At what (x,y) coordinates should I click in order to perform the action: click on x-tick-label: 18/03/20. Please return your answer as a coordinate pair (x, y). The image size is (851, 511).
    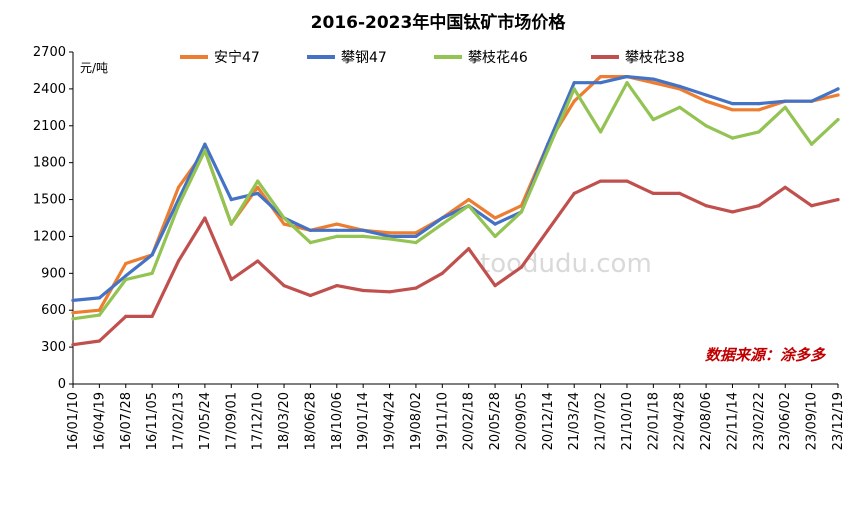
    Looking at the image, I should click on (284, 421).